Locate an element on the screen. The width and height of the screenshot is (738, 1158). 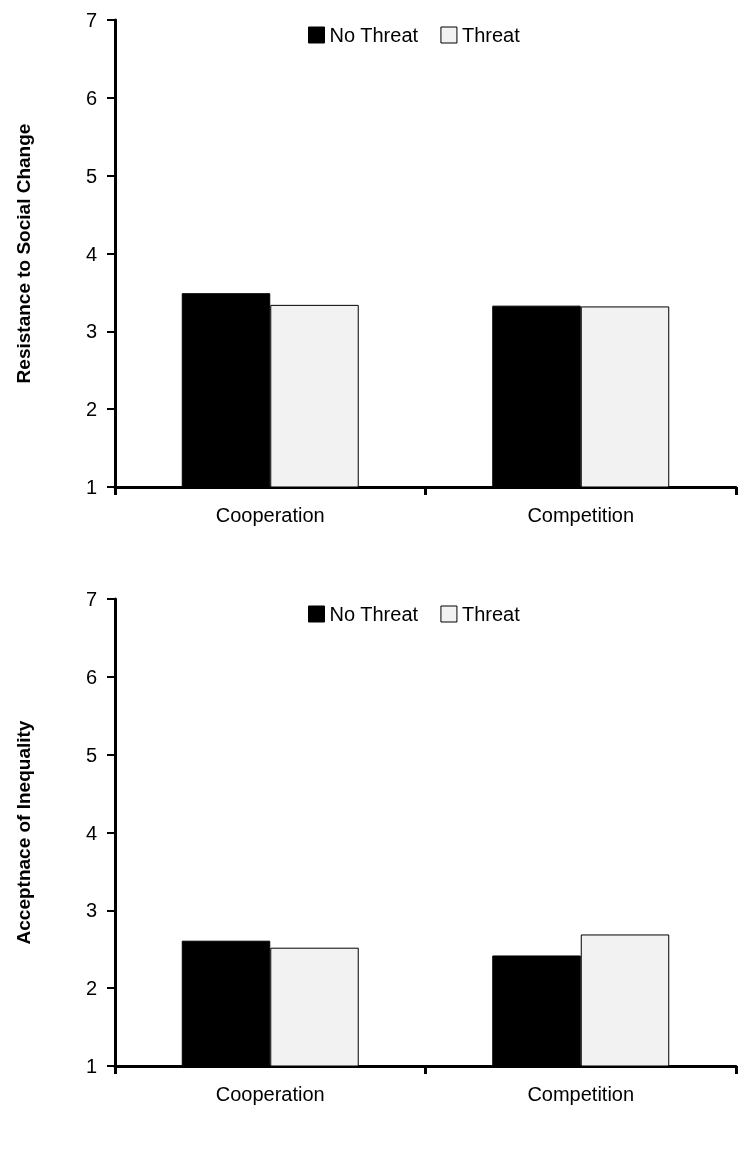
y-axis-title: Acceptnace of Inequality is located at coordinates (23, 832).